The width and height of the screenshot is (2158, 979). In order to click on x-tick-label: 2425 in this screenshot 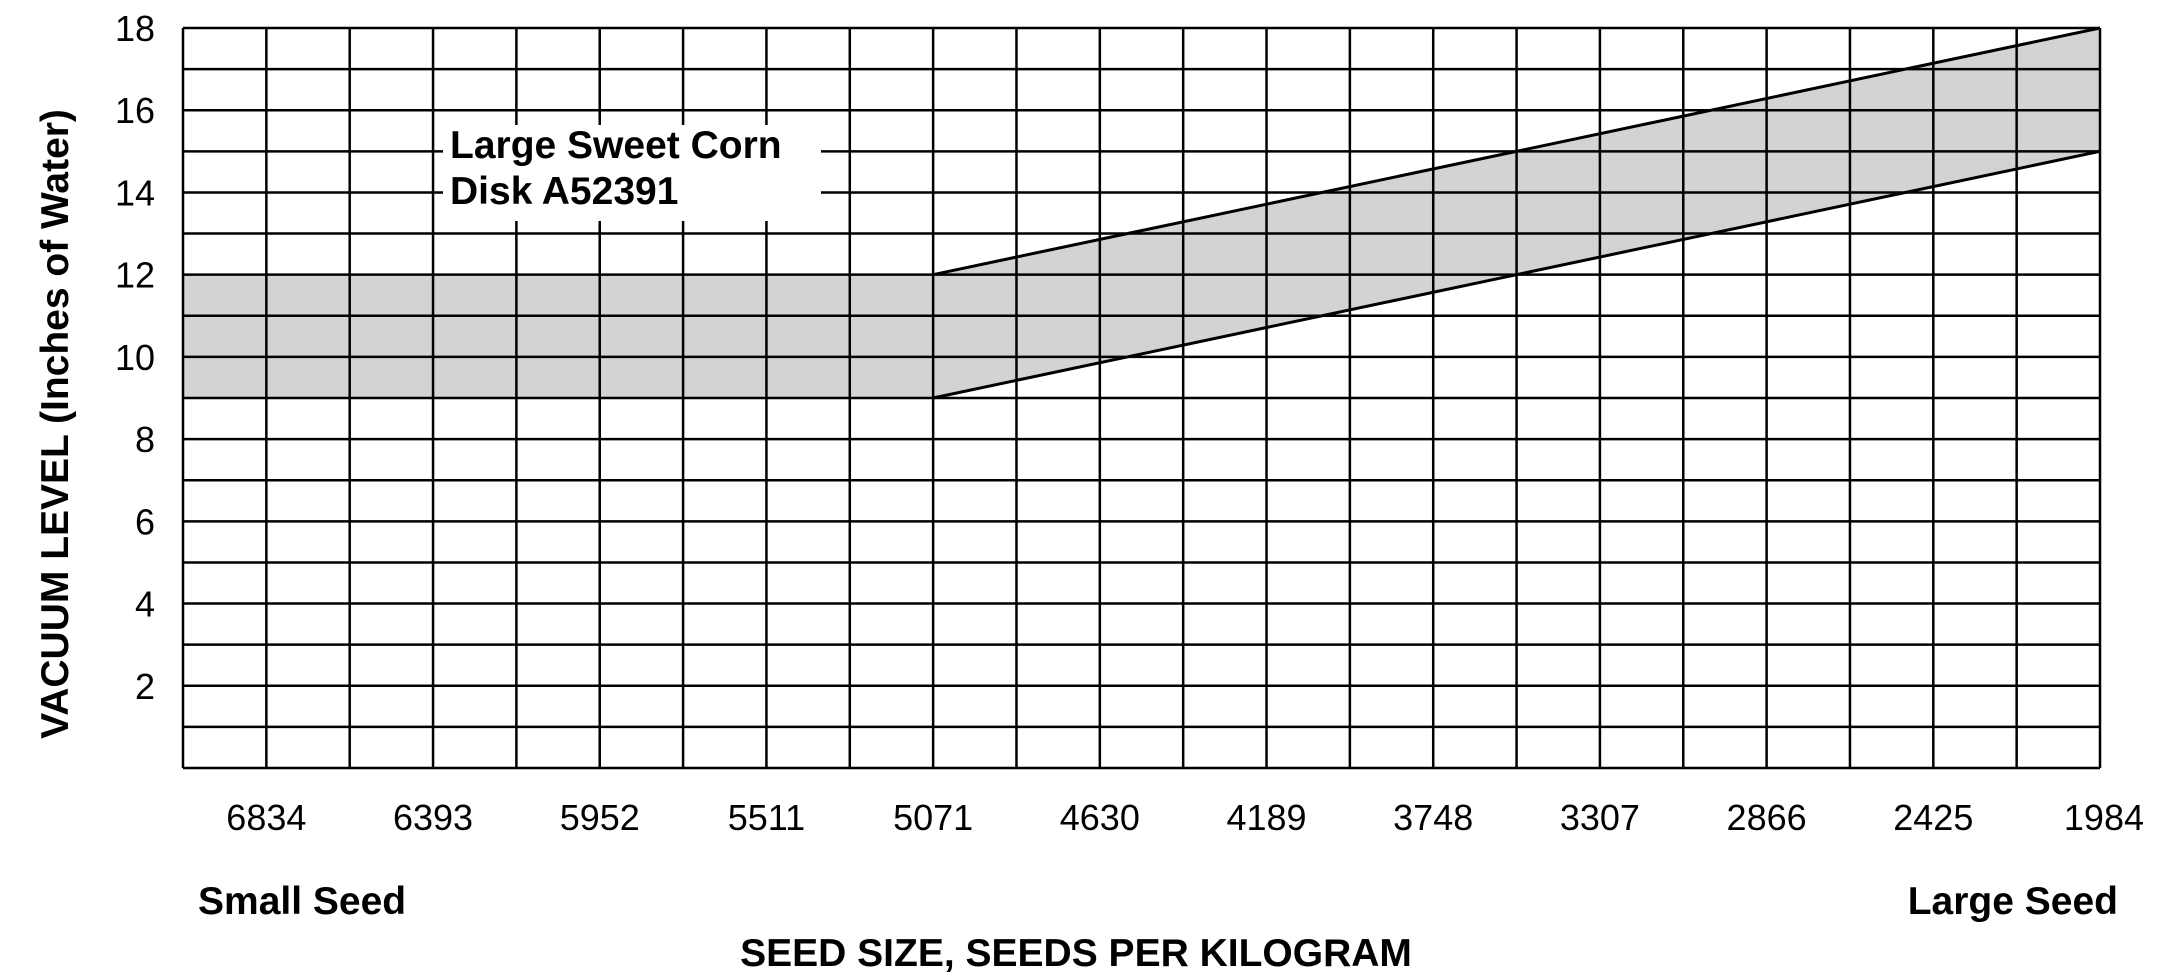, I will do `click(1933, 817)`.